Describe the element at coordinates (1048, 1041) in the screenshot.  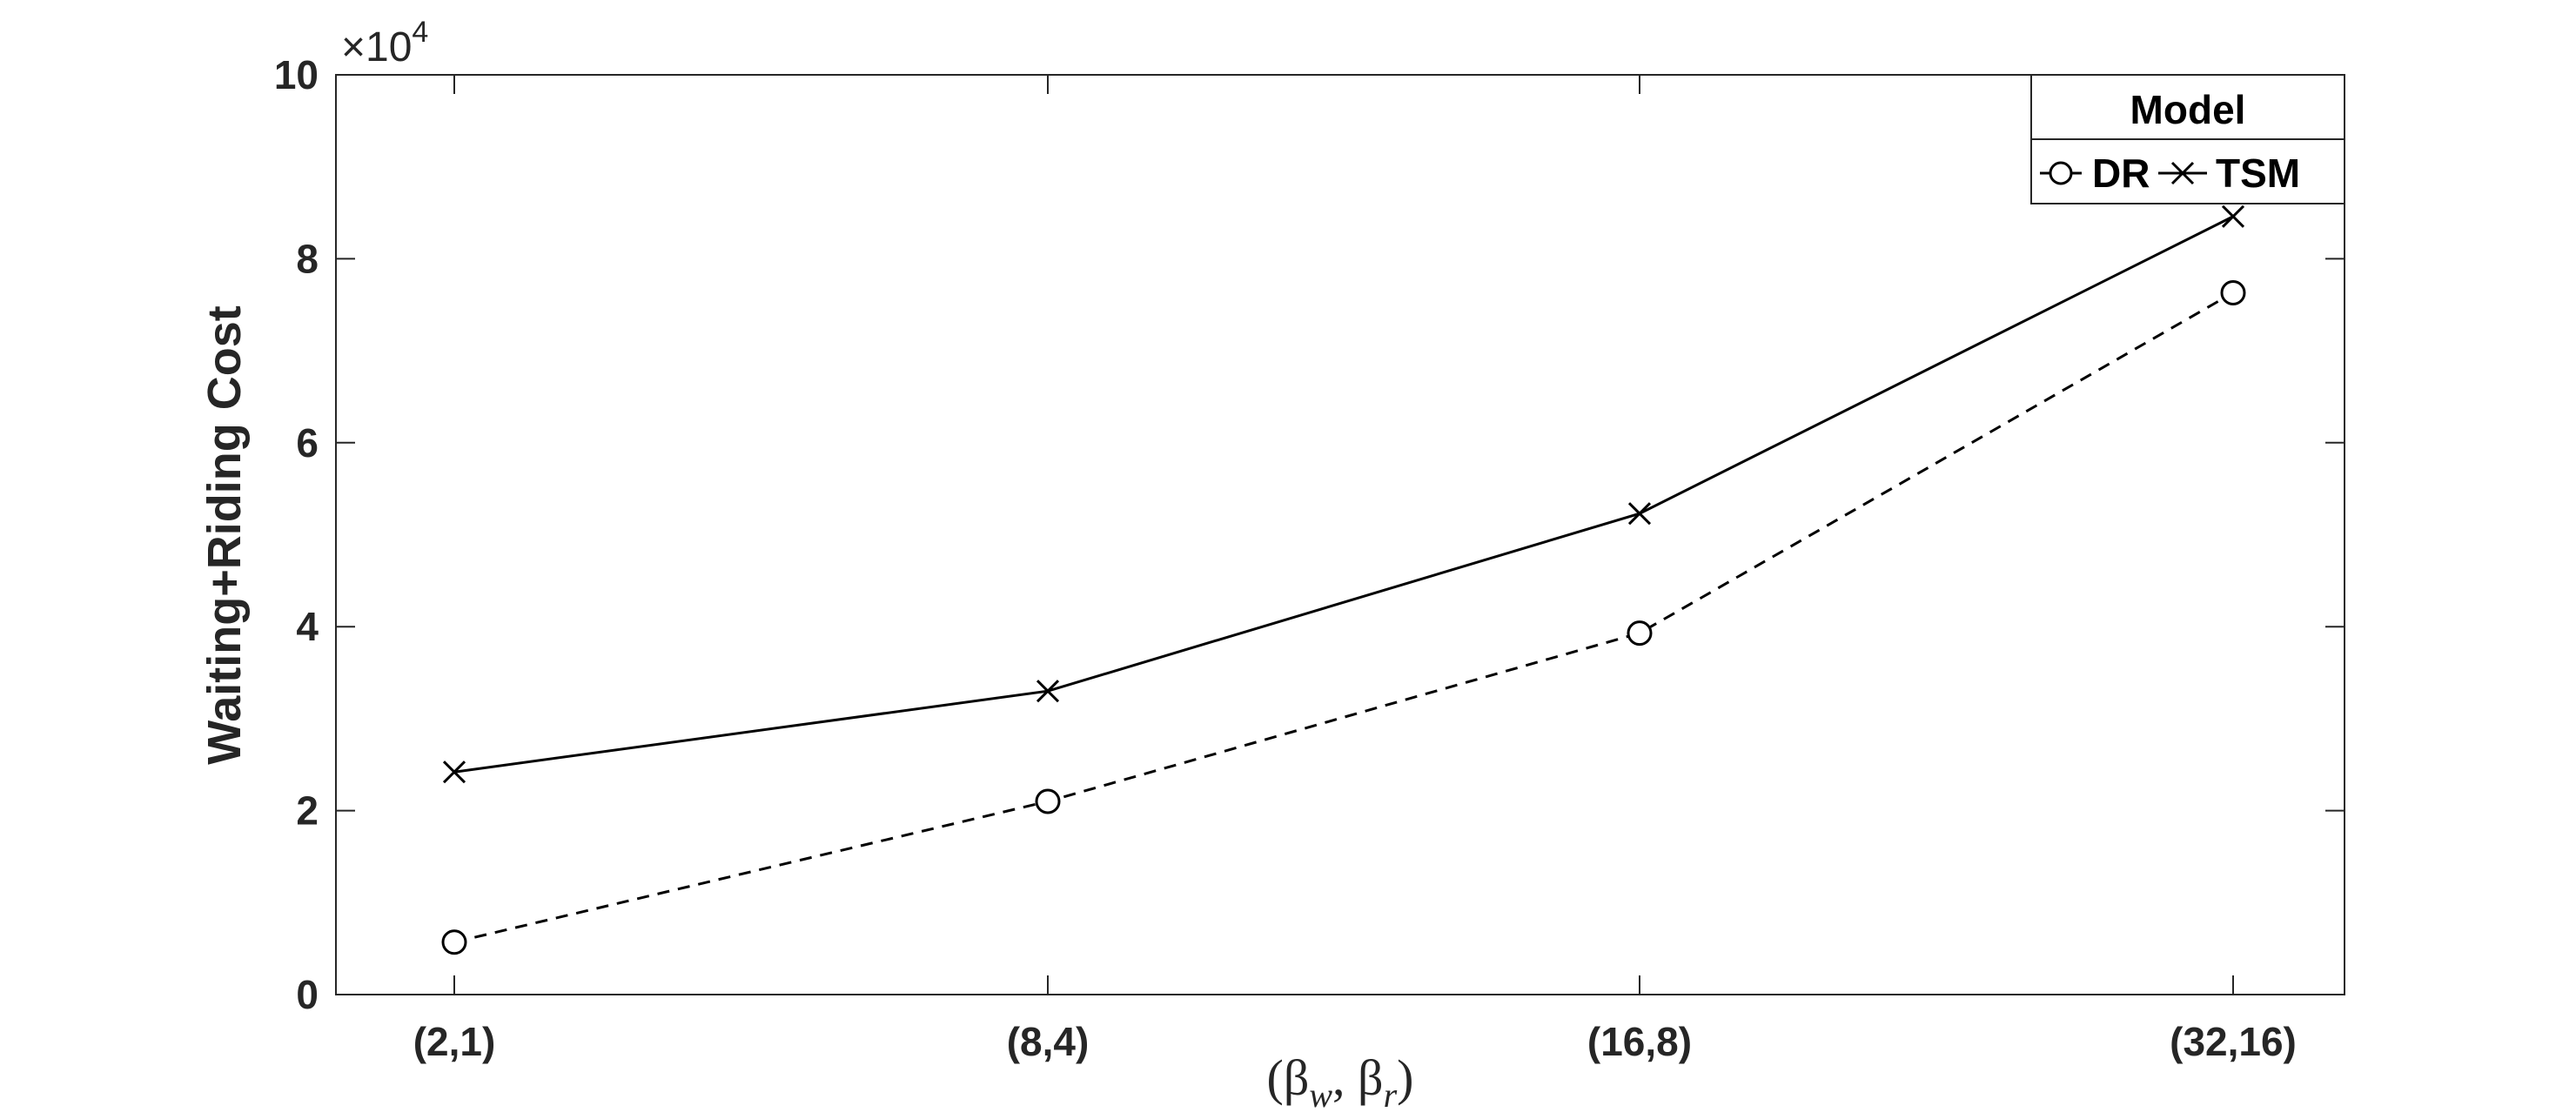
I see `x-tick-label: (8,4)` at that location.